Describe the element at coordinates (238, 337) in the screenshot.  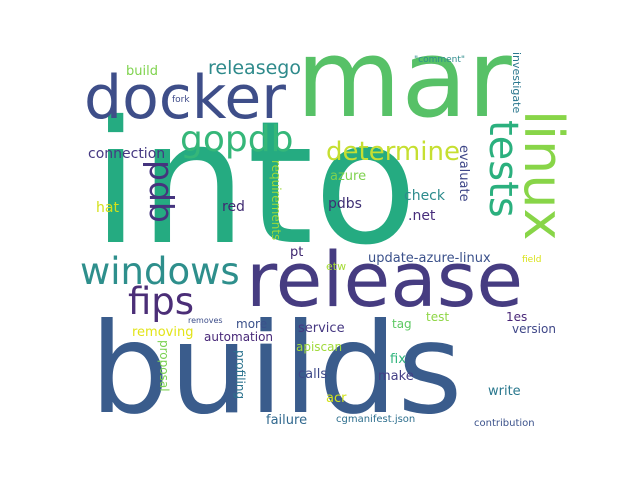
I see `word-33: automation` at that location.